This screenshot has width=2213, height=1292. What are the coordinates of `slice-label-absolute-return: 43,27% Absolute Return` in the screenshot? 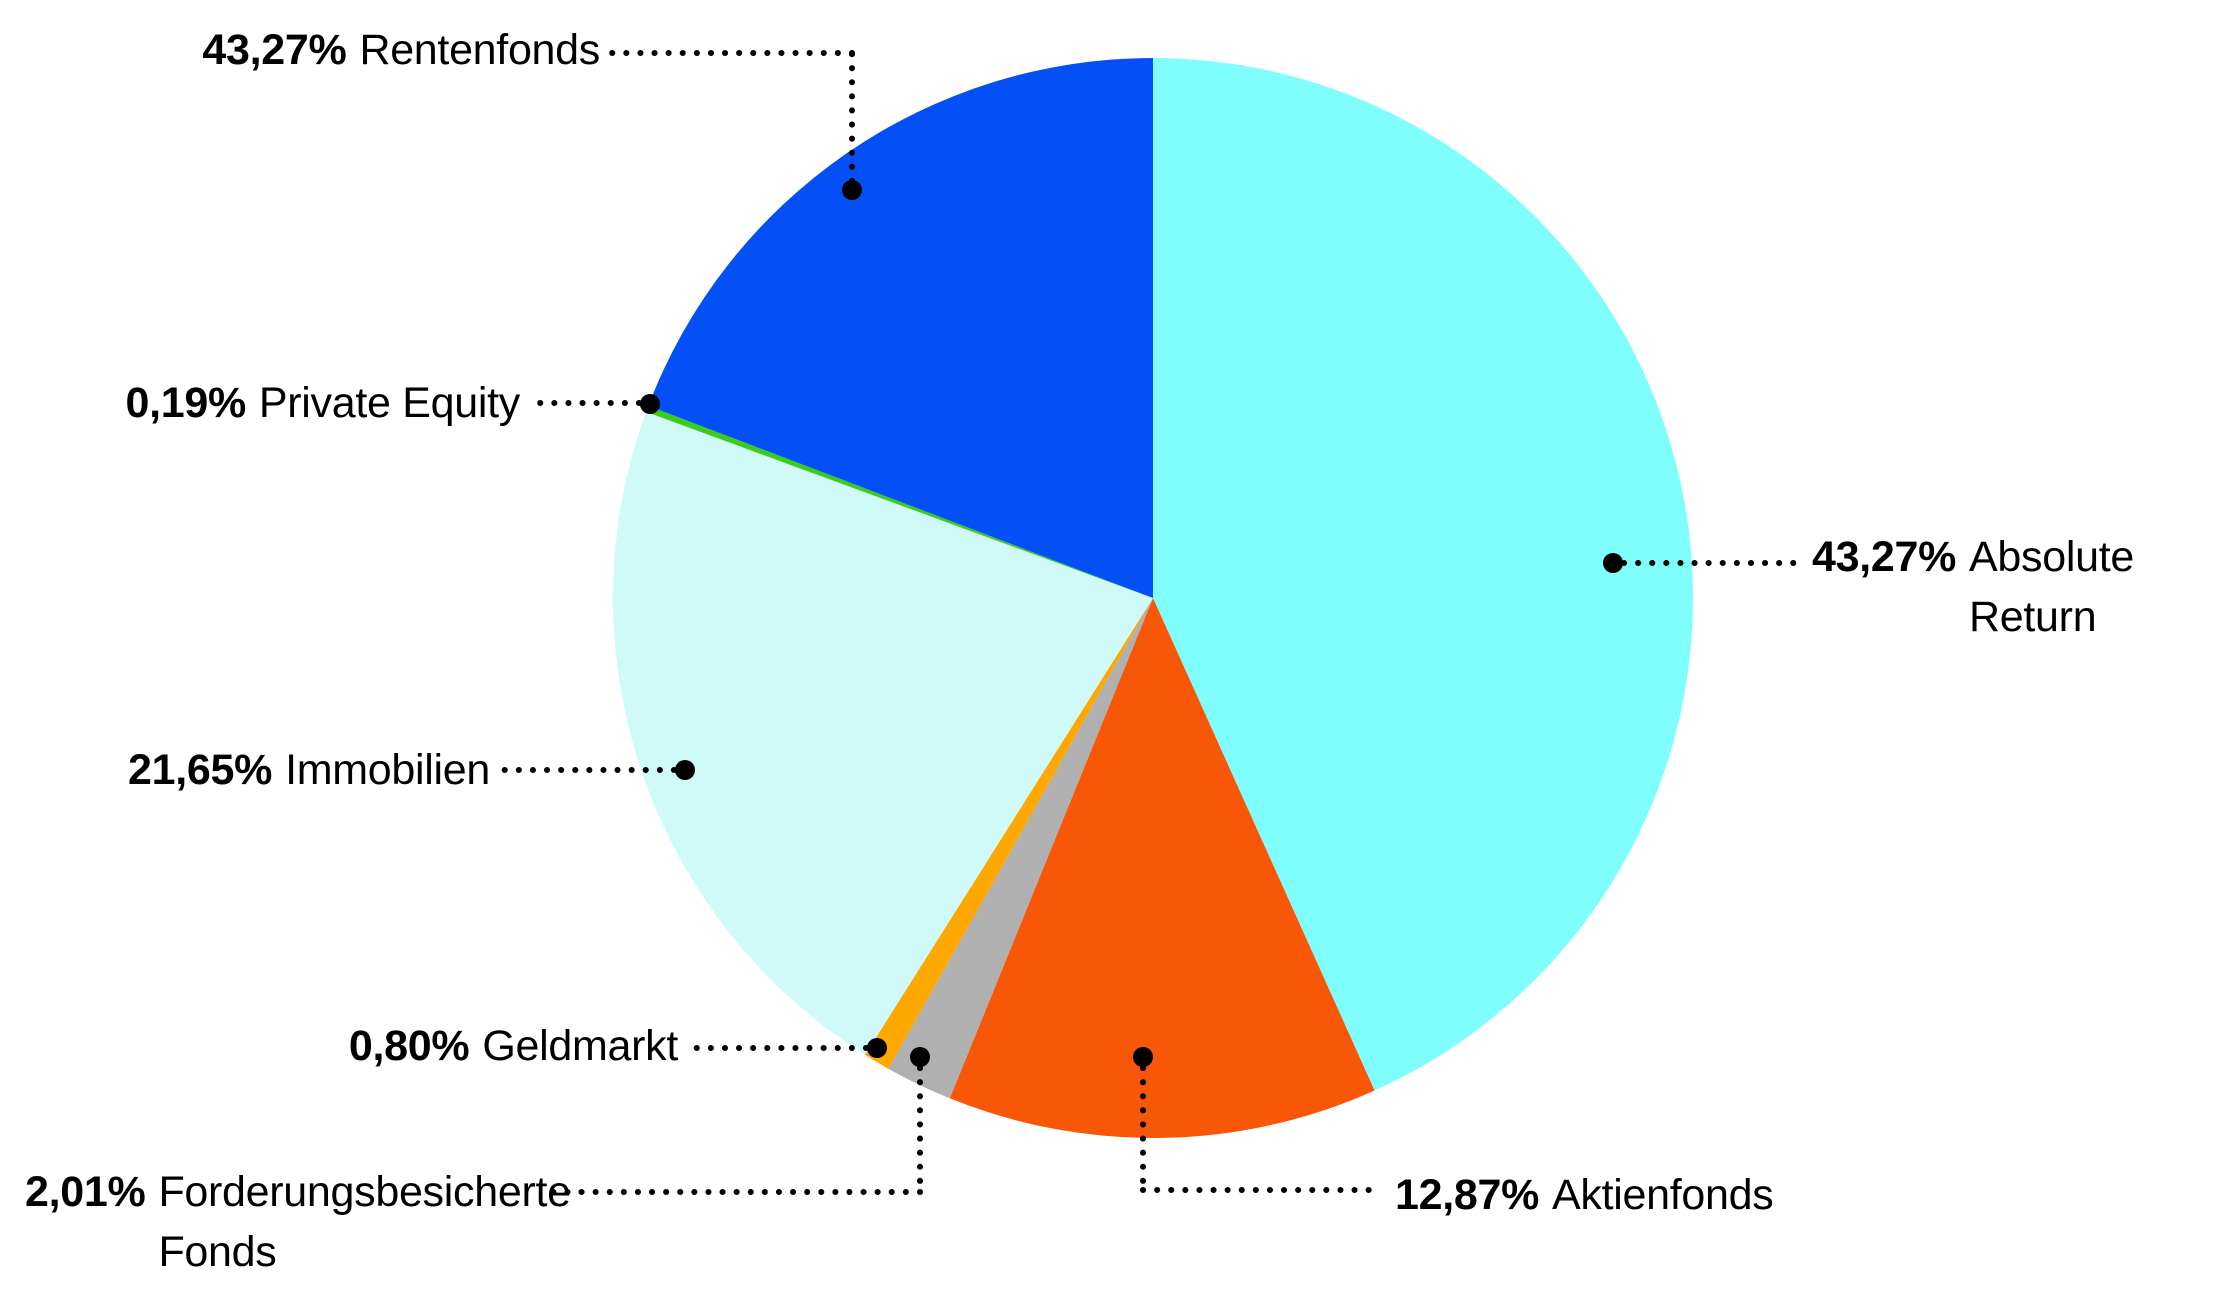 It's located at (1993, 587).